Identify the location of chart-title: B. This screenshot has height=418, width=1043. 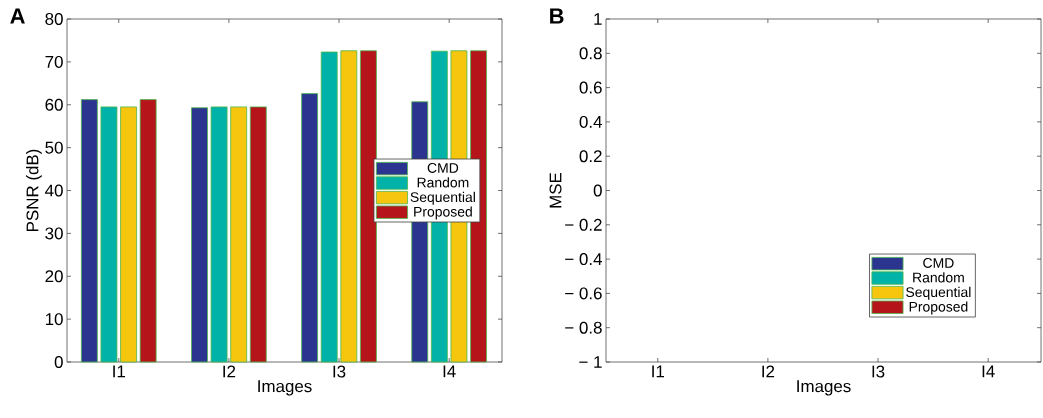
(557, 16).